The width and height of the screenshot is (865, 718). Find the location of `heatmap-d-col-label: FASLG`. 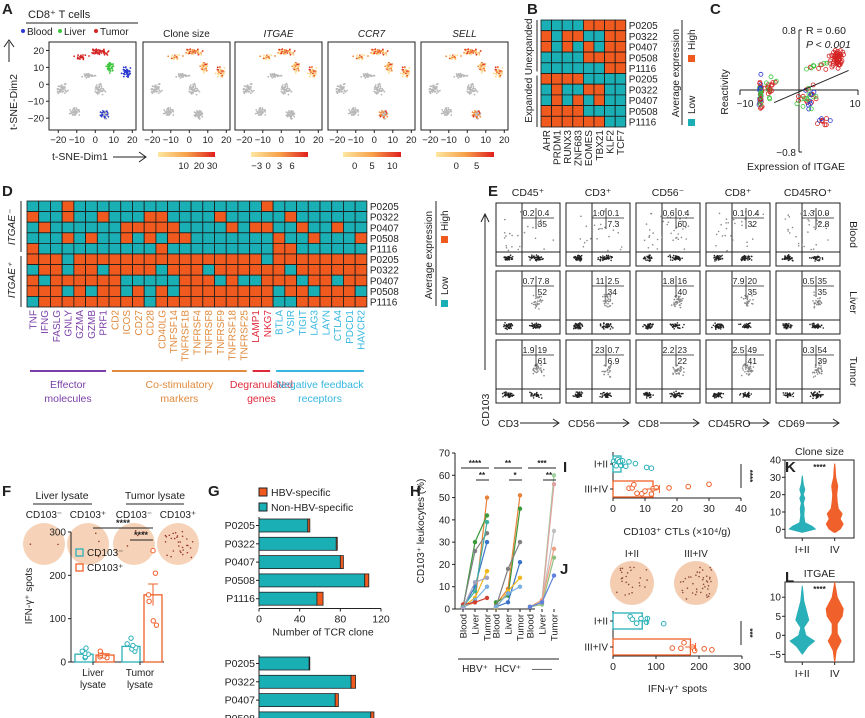

heatmap-d-col-label: FASLG is located at coordinates (57, 326).